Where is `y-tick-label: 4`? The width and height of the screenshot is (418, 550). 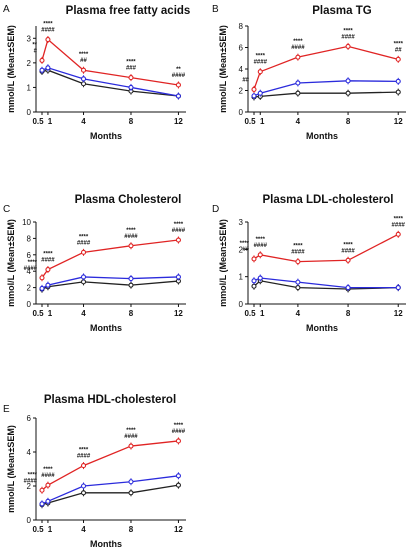 y-tick-label: 4 is located at coordinates (241, 69).